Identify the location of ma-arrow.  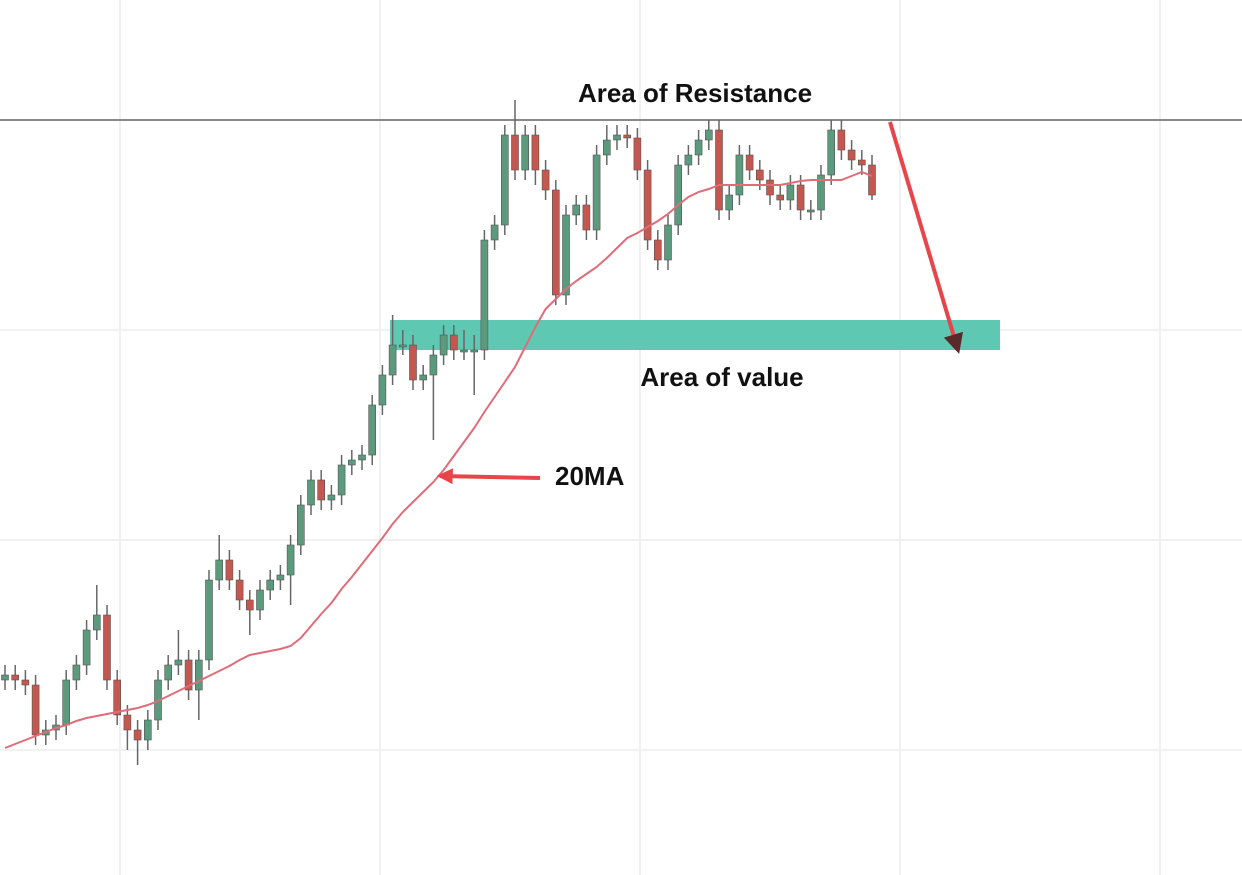
(488, 476).